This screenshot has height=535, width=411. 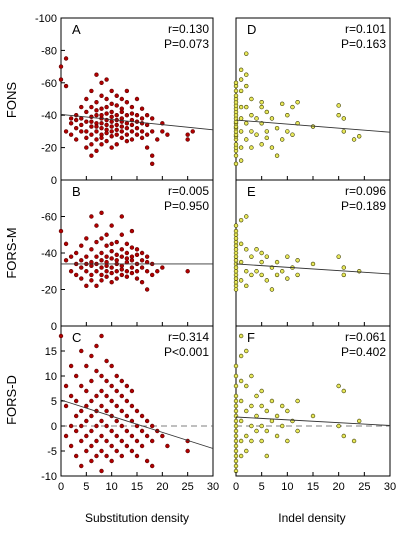 What do you see at coordinates (162, 487) in the screenshot?
I see `x-tick-label: 20` at bounding box center [162, 487].